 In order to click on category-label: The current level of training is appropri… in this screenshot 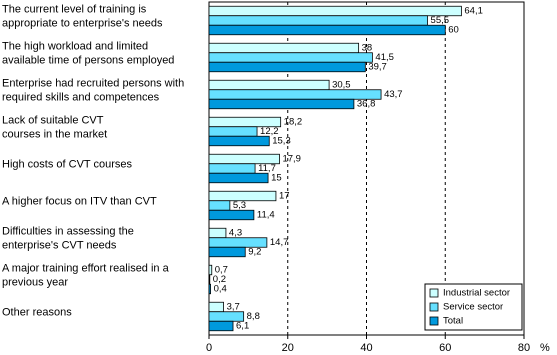, I will do `click(82, 16)`.